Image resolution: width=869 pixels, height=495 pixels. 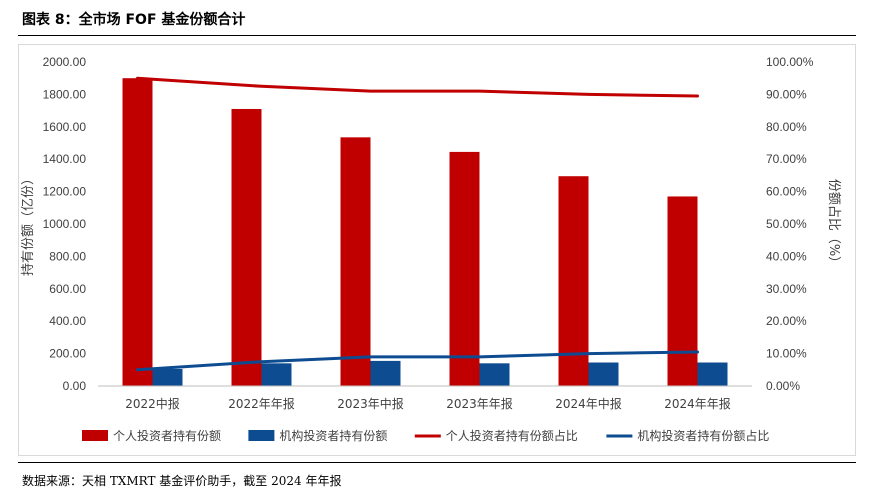 What do you see at coordinates (67, 256) in the screenshot?
I see `y-tick-label: 800.00` at bounding box center [67, 256].